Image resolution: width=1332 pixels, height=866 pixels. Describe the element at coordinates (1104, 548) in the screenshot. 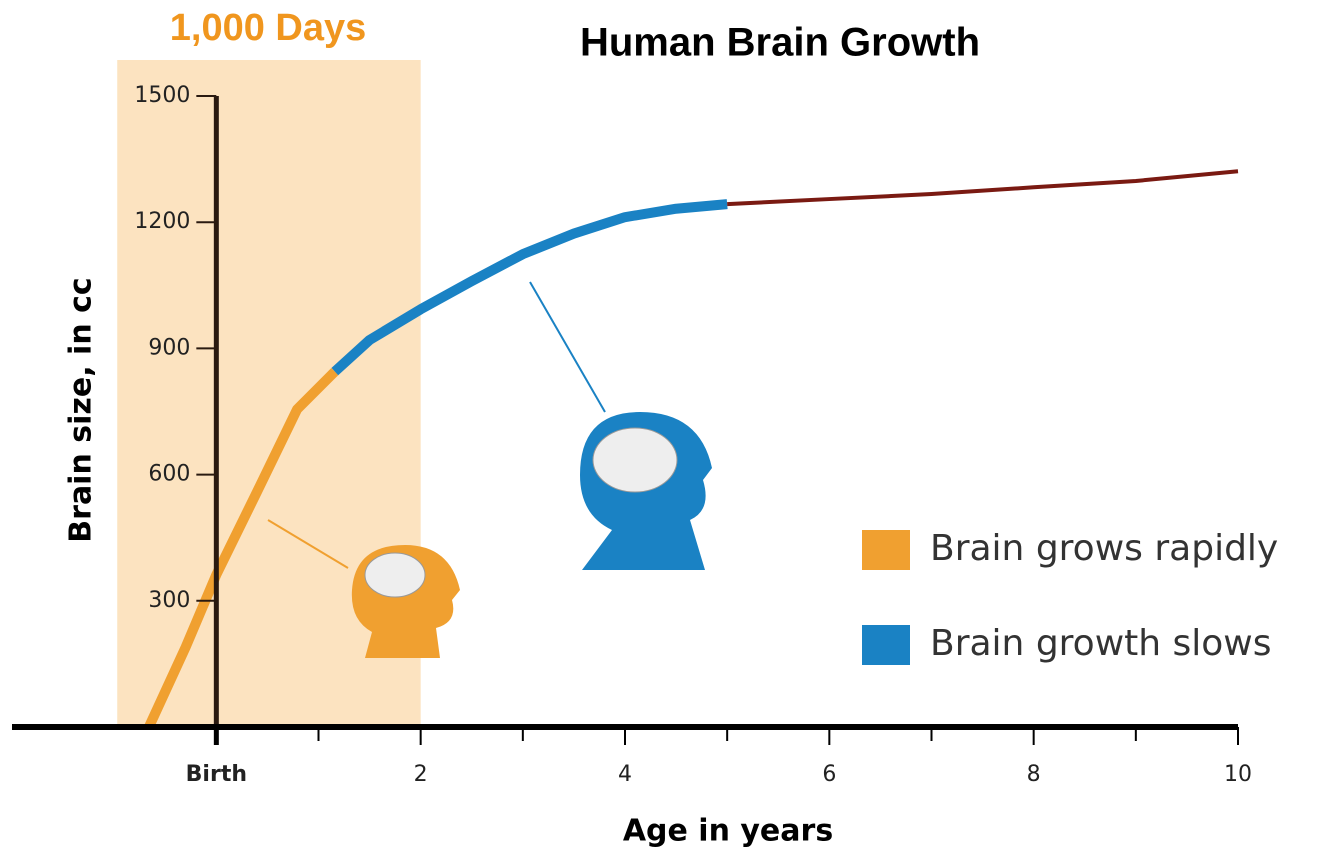

I see `legend-label: Brain grows rapidly` at that location.